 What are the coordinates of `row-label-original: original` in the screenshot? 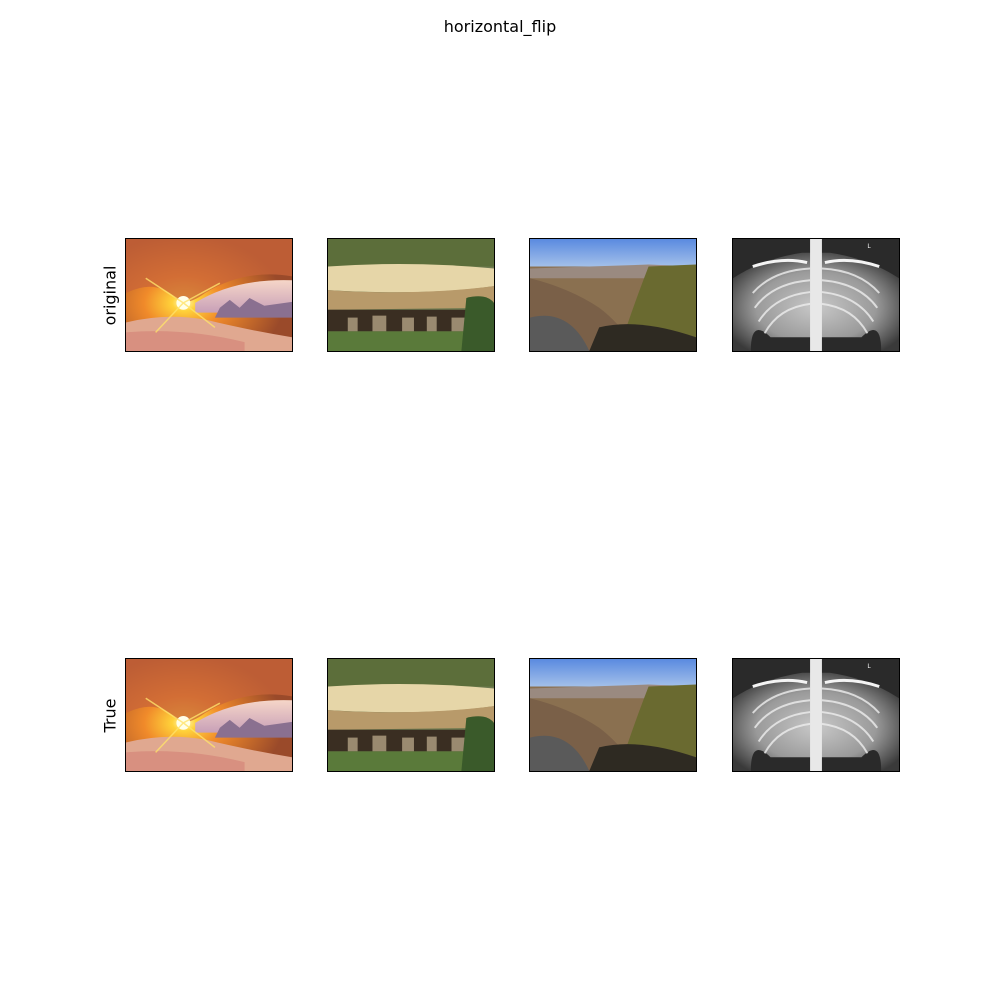 It's located at (110, 295).